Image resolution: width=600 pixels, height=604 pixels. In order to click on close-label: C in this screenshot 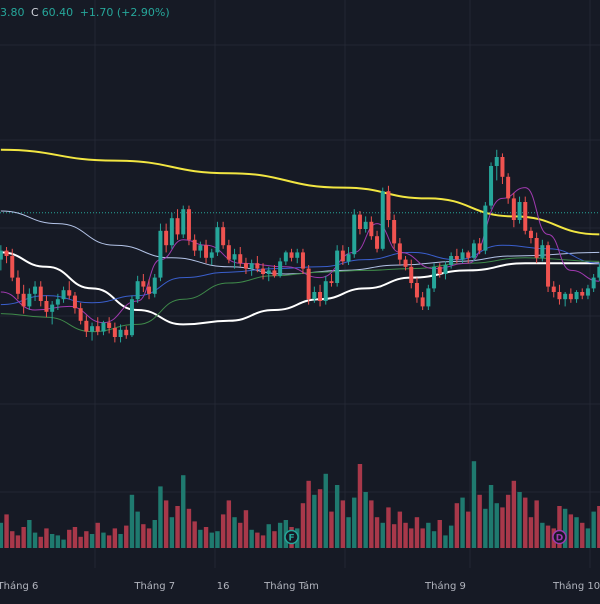, I will do `click(35, 12)`.